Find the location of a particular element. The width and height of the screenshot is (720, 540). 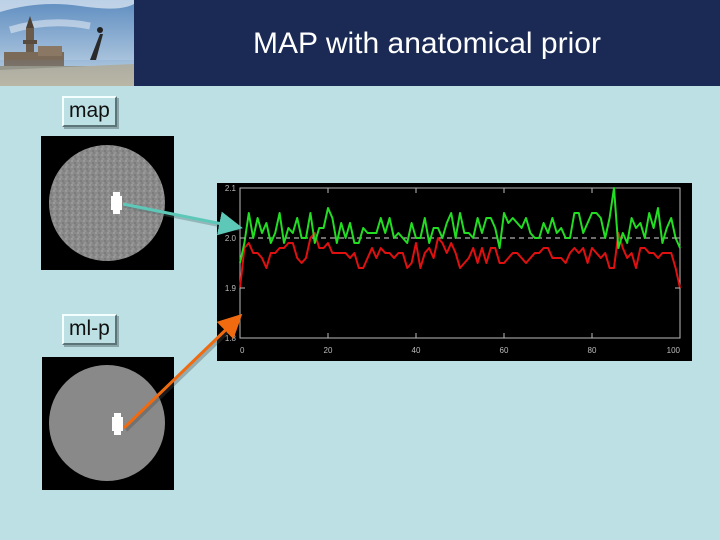

y-tick-label: 2.1 is located at coordinates (231, 188).